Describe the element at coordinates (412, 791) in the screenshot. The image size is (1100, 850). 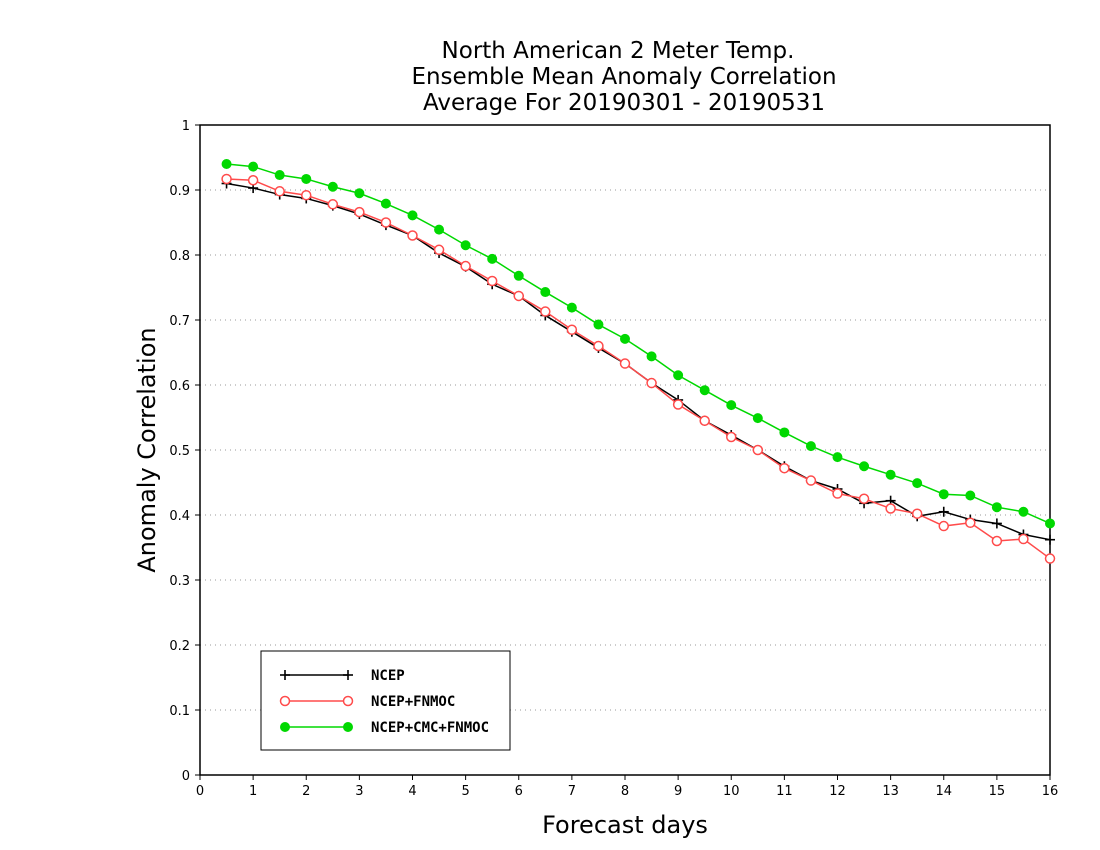
I see `x-tick-label: 4` at that location.